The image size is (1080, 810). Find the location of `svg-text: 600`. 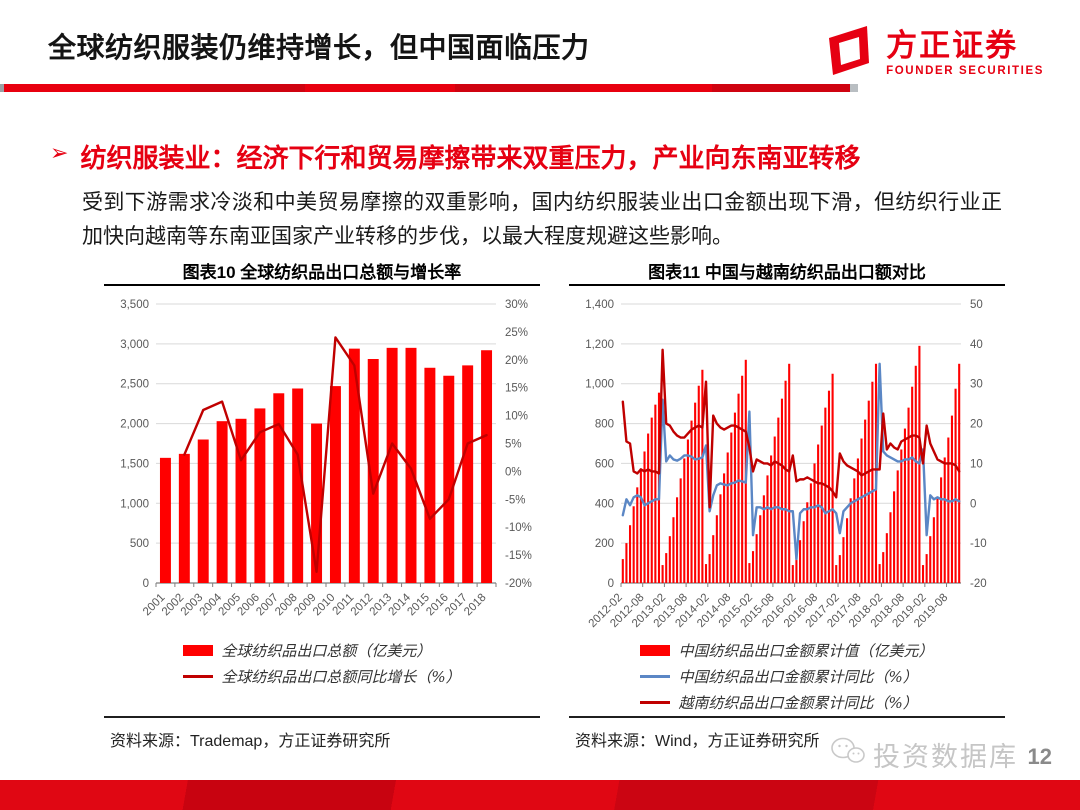

svg-text: 600 is located at coordinates (604, 464).